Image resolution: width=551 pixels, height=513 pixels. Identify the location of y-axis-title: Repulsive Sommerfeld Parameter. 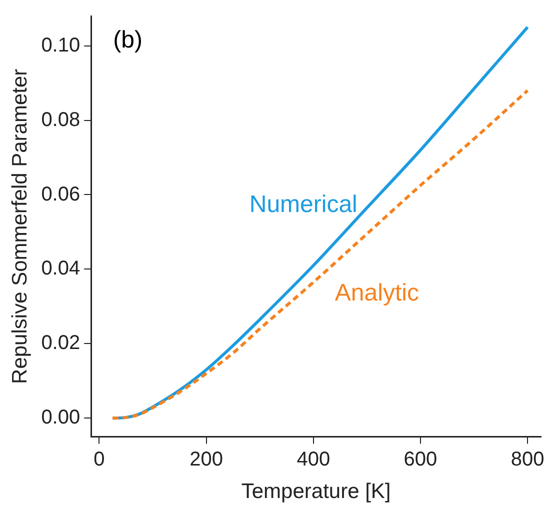
(20, 226).